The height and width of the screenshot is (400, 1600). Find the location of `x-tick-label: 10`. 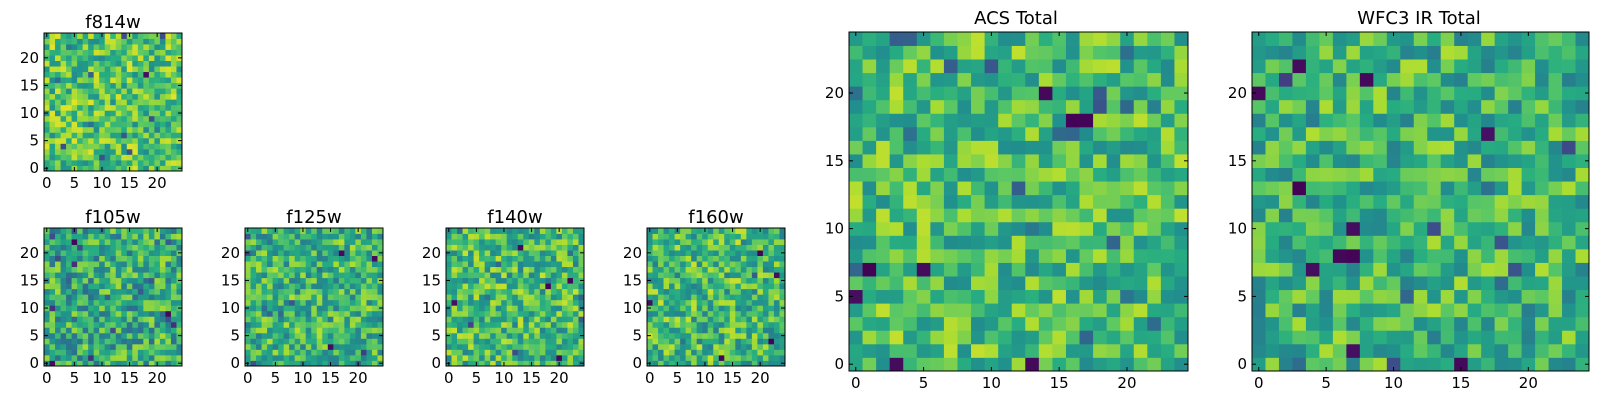

x-tick-label: 10 is located at coordinates (704, 378).